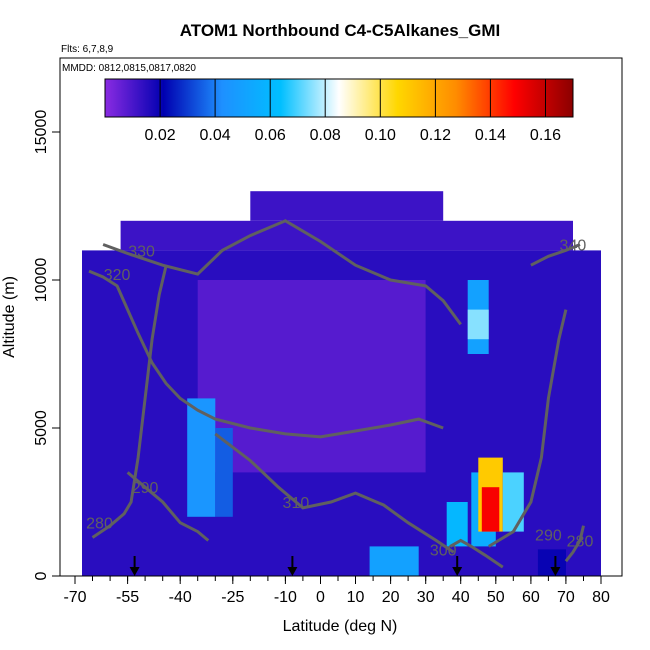 The height and width of the screenshot is (650, 650). I want to click on colorbar-gradient, so click(339, 98).